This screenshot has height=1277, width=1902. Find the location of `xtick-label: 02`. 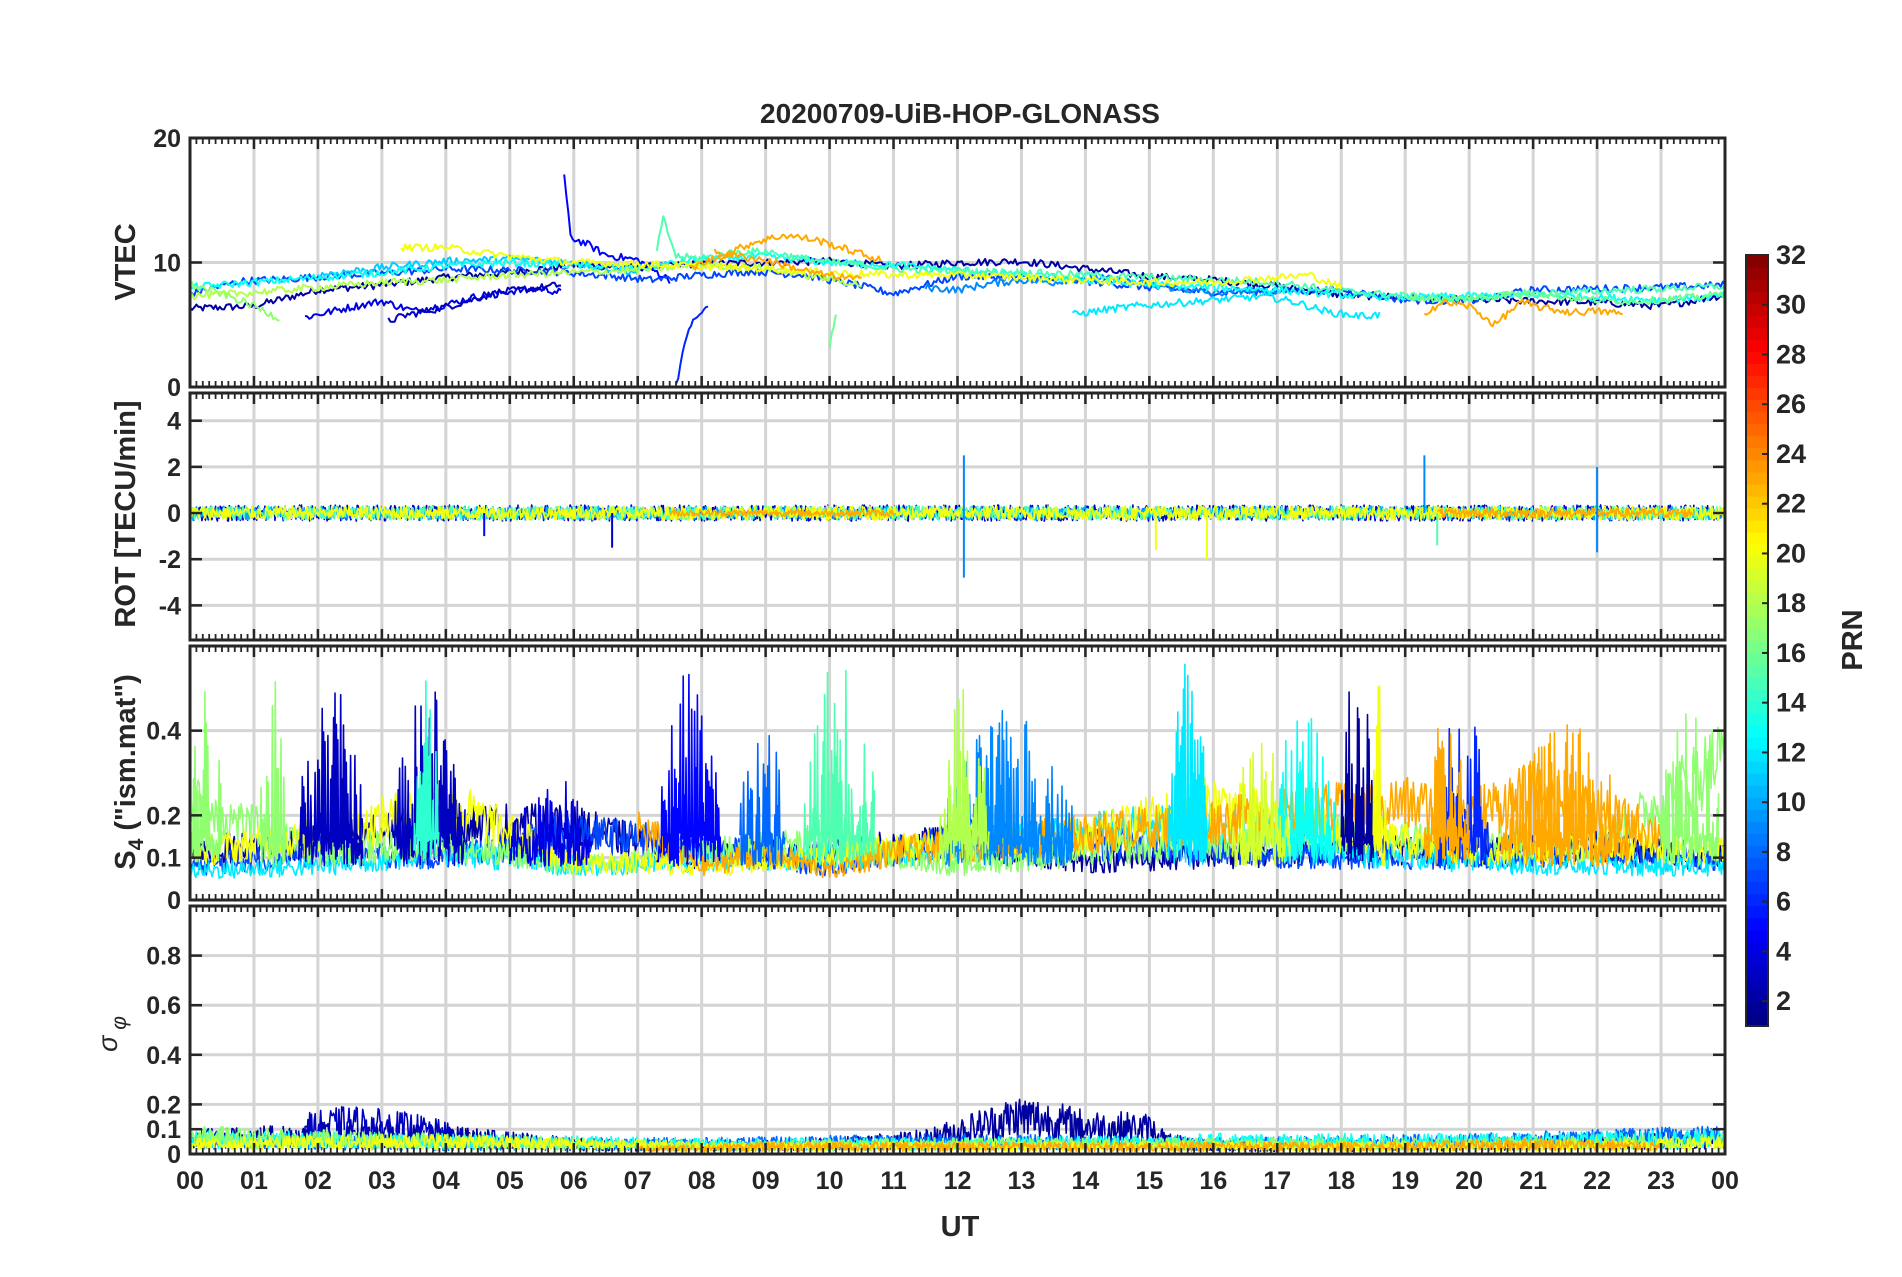

xtick-label: 02 is located at coordinates (318, 1181).